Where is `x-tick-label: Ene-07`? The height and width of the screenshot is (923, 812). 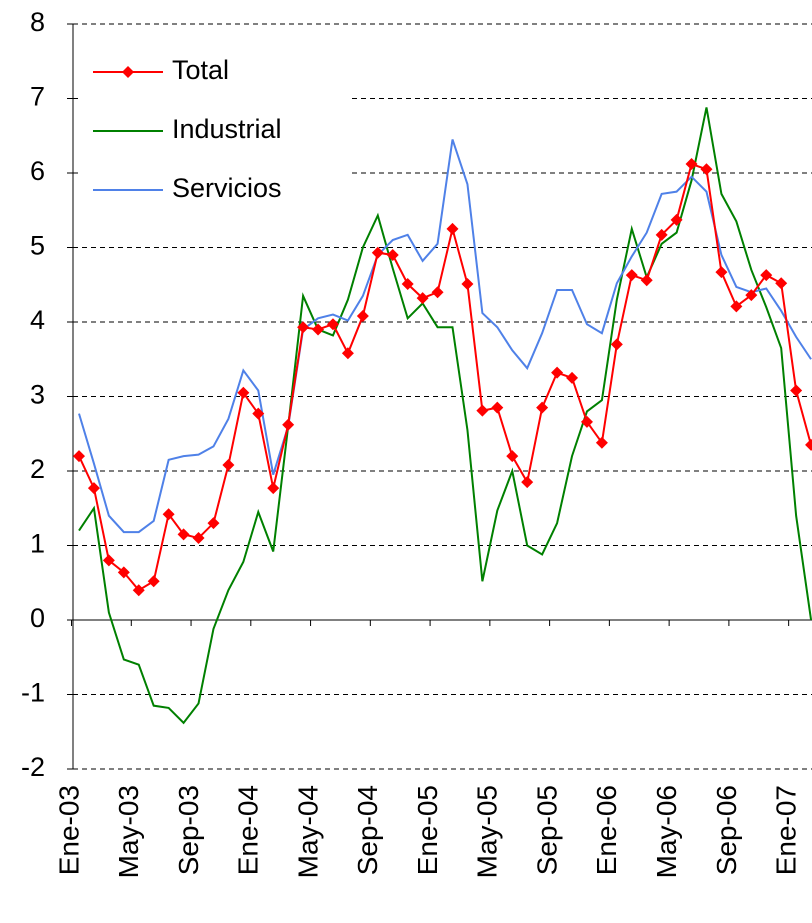 x-tick-label: Ene-07 is located at coordinates (786, 830).